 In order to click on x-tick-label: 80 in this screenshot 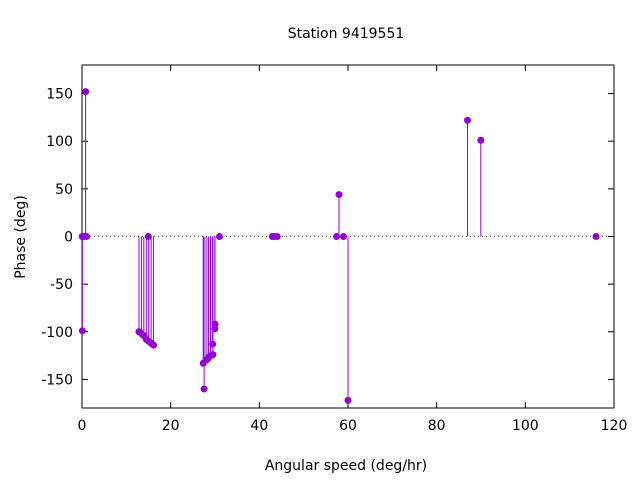, I will do `click(437, 426)`.